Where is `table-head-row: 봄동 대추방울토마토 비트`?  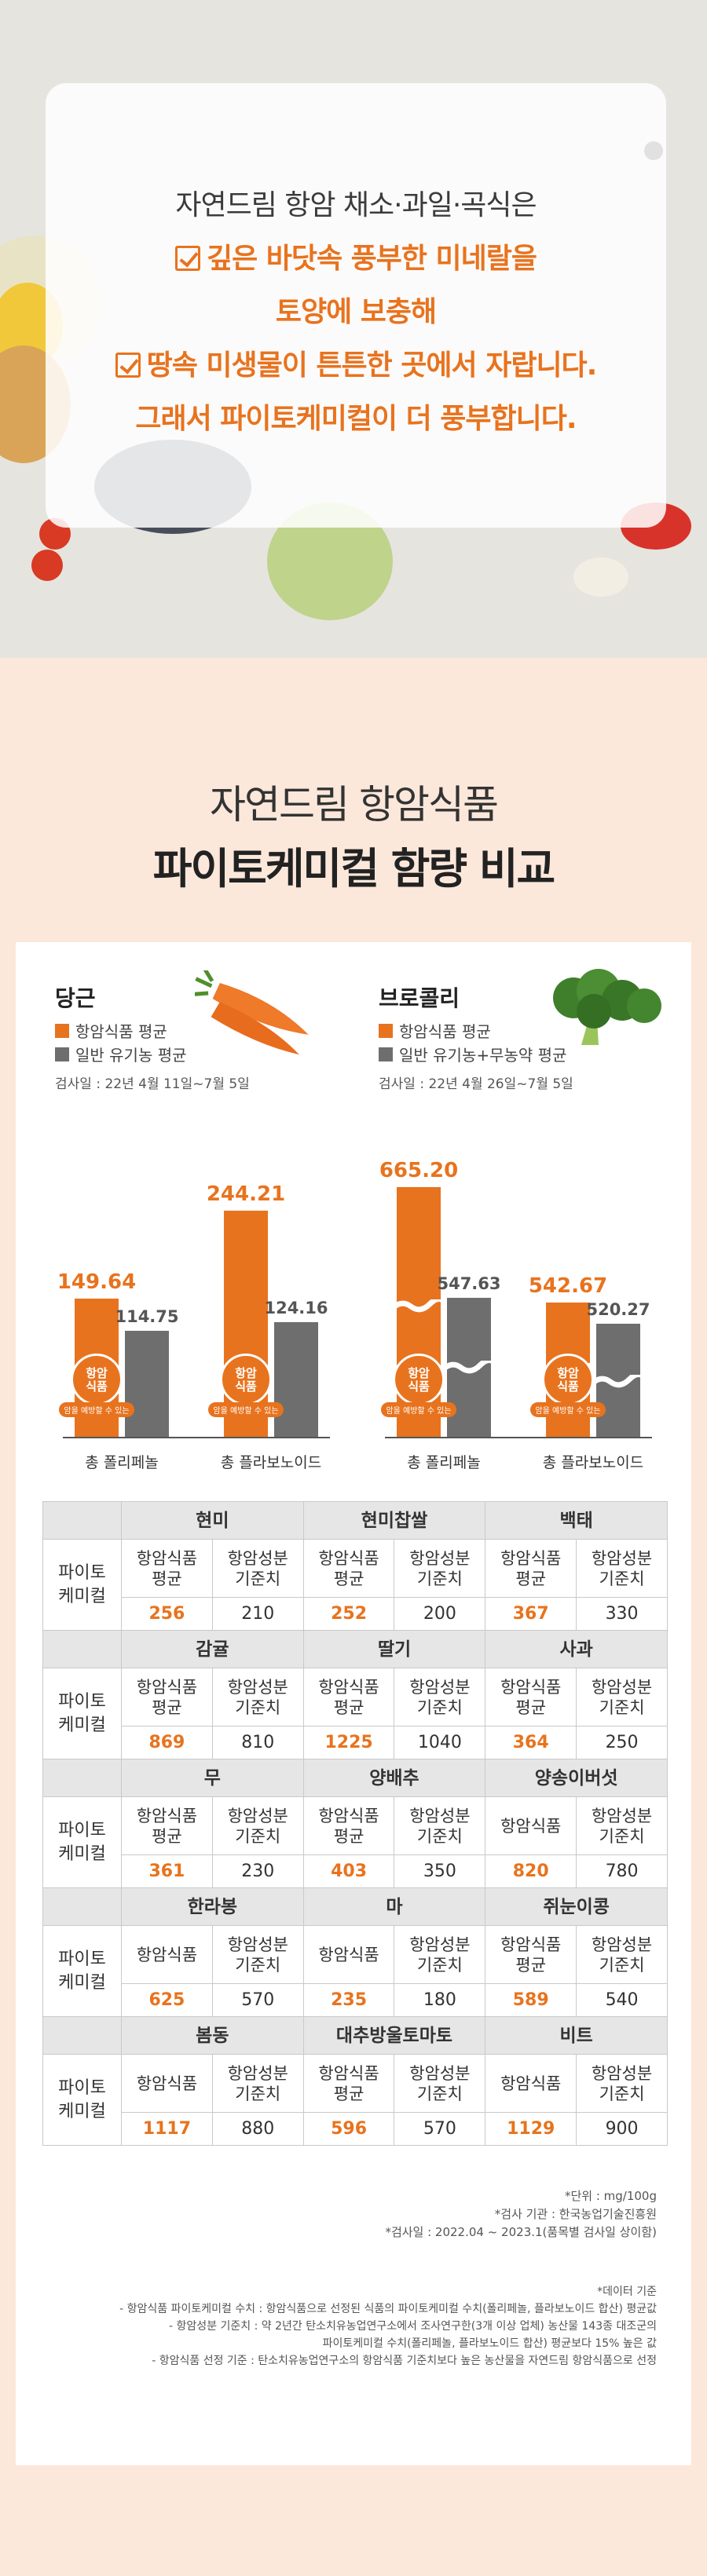
table-head-row: 봄동 대추방울토마토 비트 is located at coordinates (355, 2035).